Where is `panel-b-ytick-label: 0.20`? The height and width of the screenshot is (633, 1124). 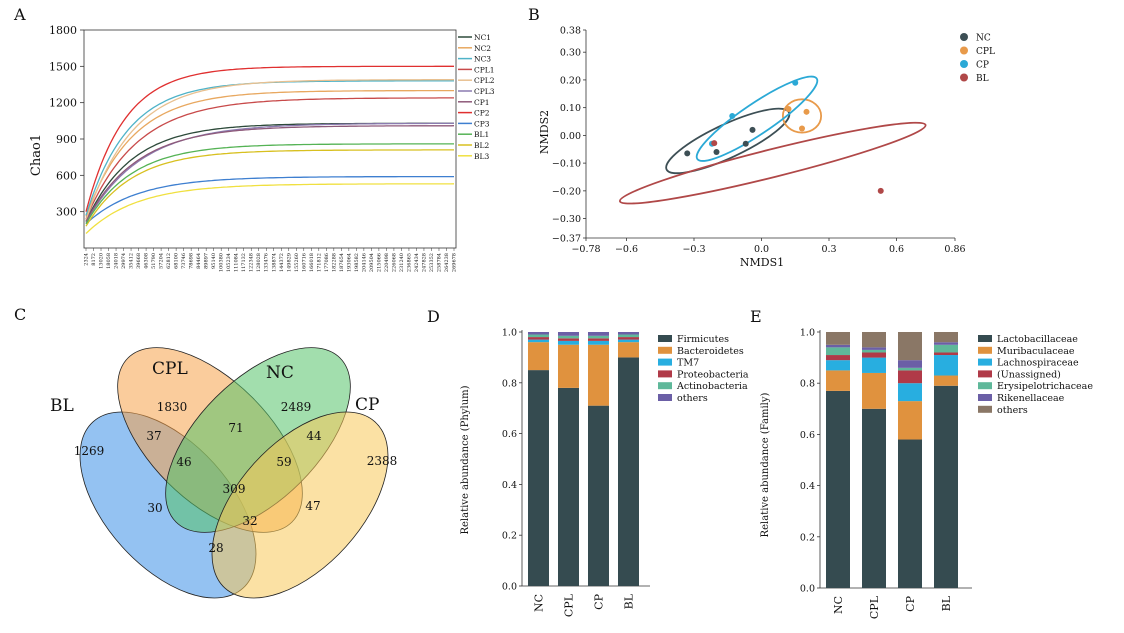 panel-b-ytick-label: 0.20 is located at coordinates (570, 80).